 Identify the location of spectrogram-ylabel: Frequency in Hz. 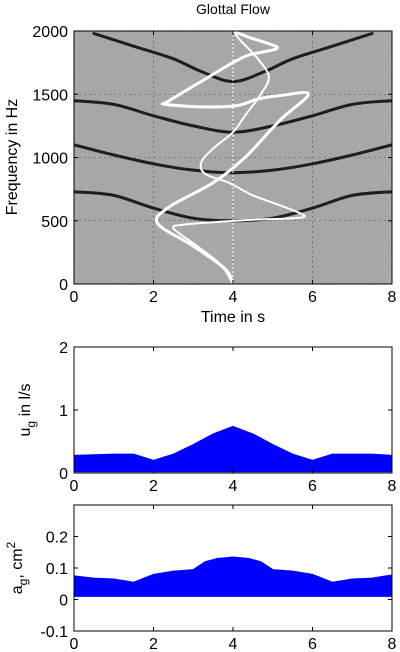
(12, 157).